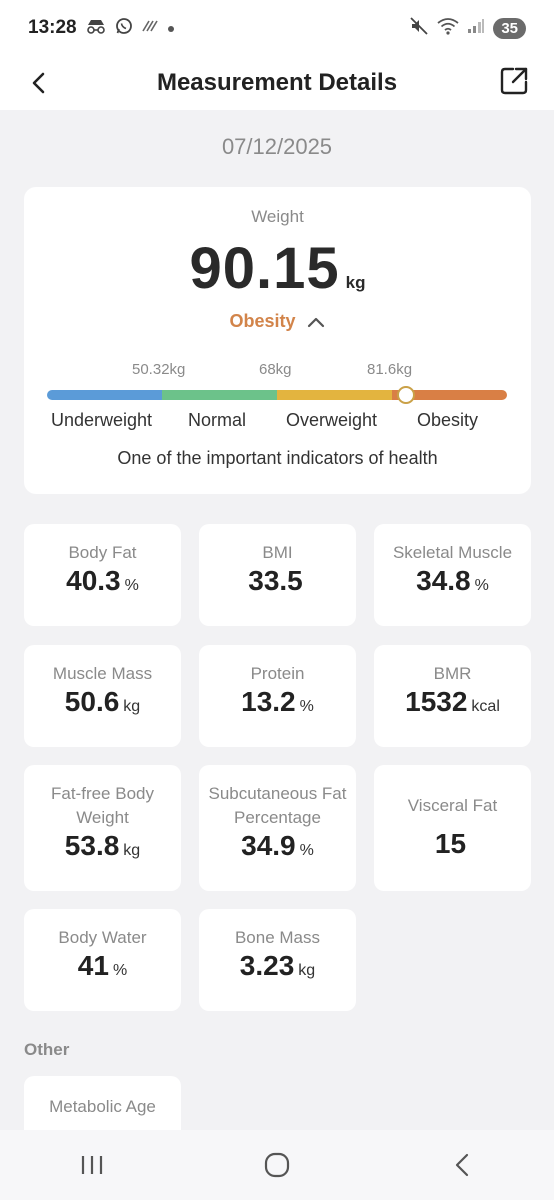 The height and width of the screenshot is (1200, 554). I want to click on status-bar: 13:28 35, so click(277, 28).